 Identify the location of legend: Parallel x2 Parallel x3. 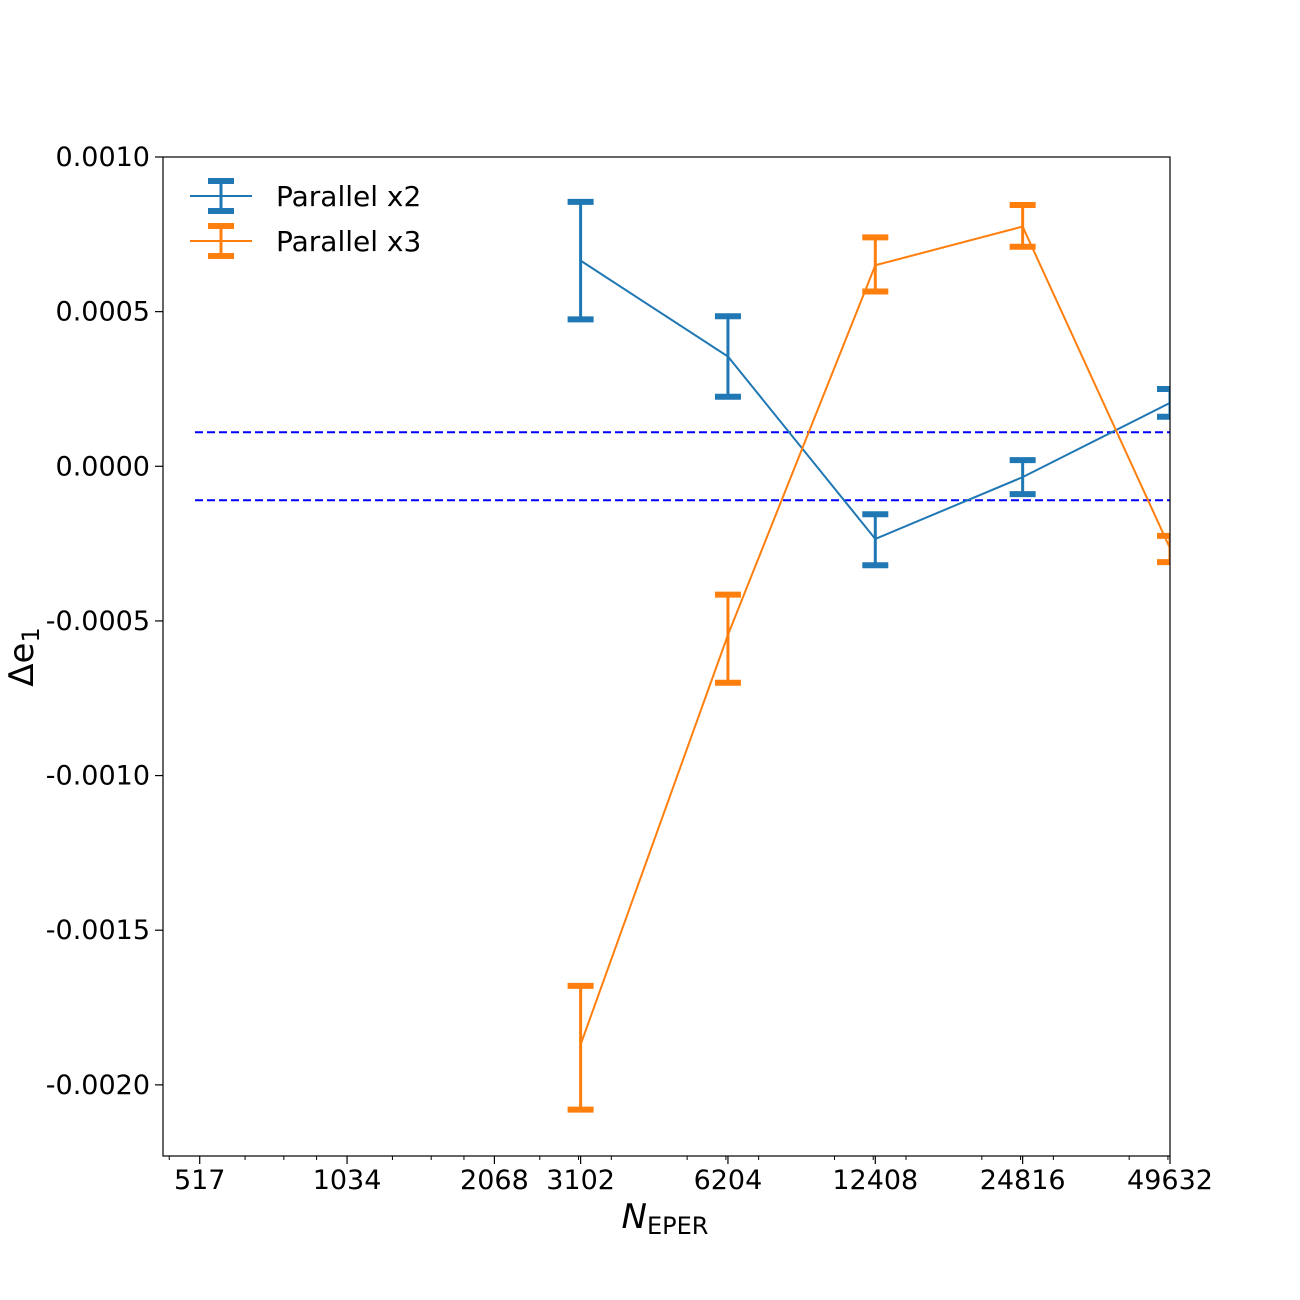
(305, 218).